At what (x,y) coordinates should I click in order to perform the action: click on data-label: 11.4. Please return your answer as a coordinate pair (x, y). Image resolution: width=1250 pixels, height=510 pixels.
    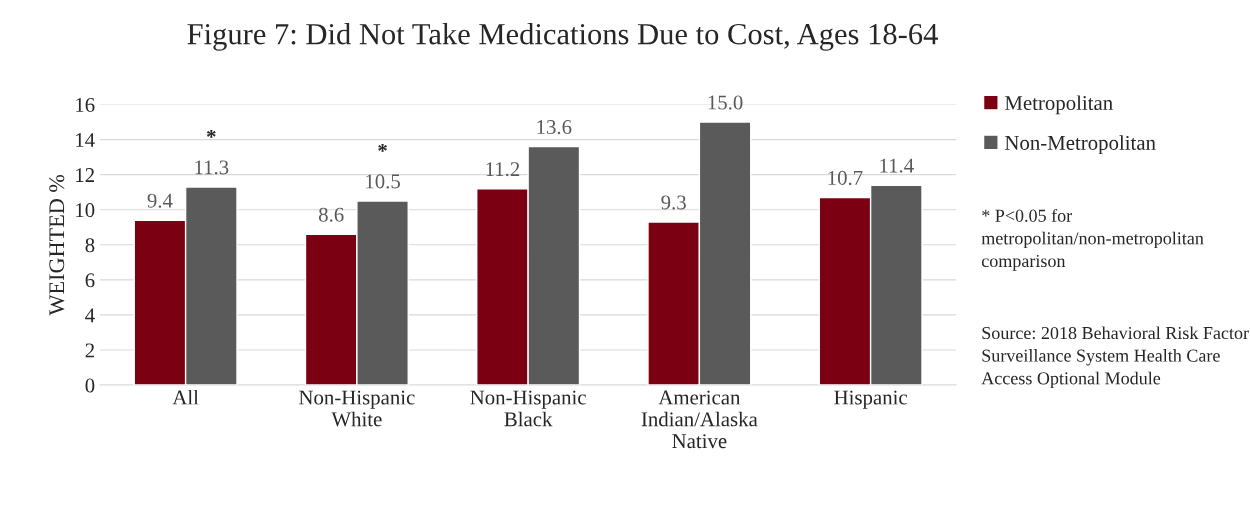
    Looking at the image, I should click on (897, 165).